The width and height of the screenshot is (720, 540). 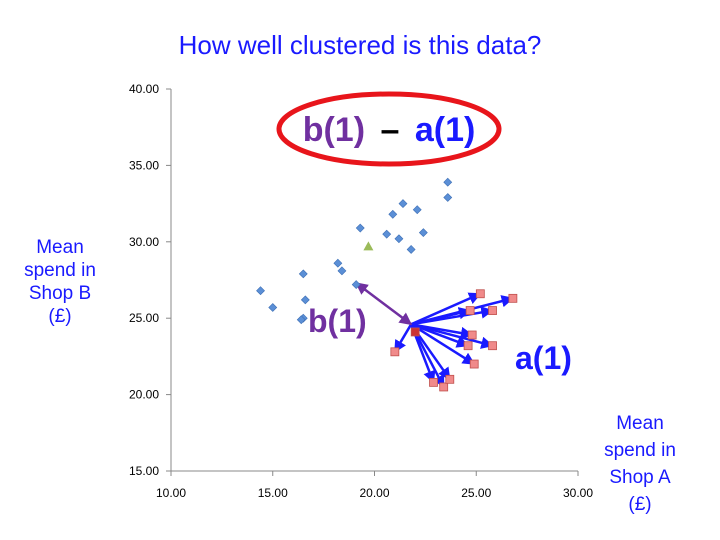 I want to click on formula-ellipse, so click(x=389, y=129).